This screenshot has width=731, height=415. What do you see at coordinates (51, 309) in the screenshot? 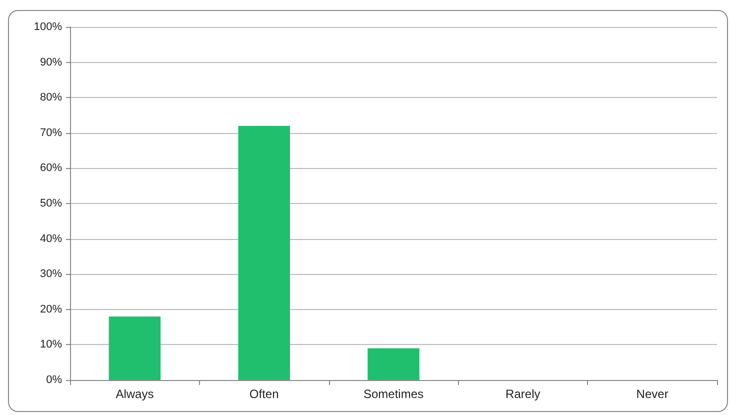
I see `y-tick-label: 20%` at bounding box center [51, 309].